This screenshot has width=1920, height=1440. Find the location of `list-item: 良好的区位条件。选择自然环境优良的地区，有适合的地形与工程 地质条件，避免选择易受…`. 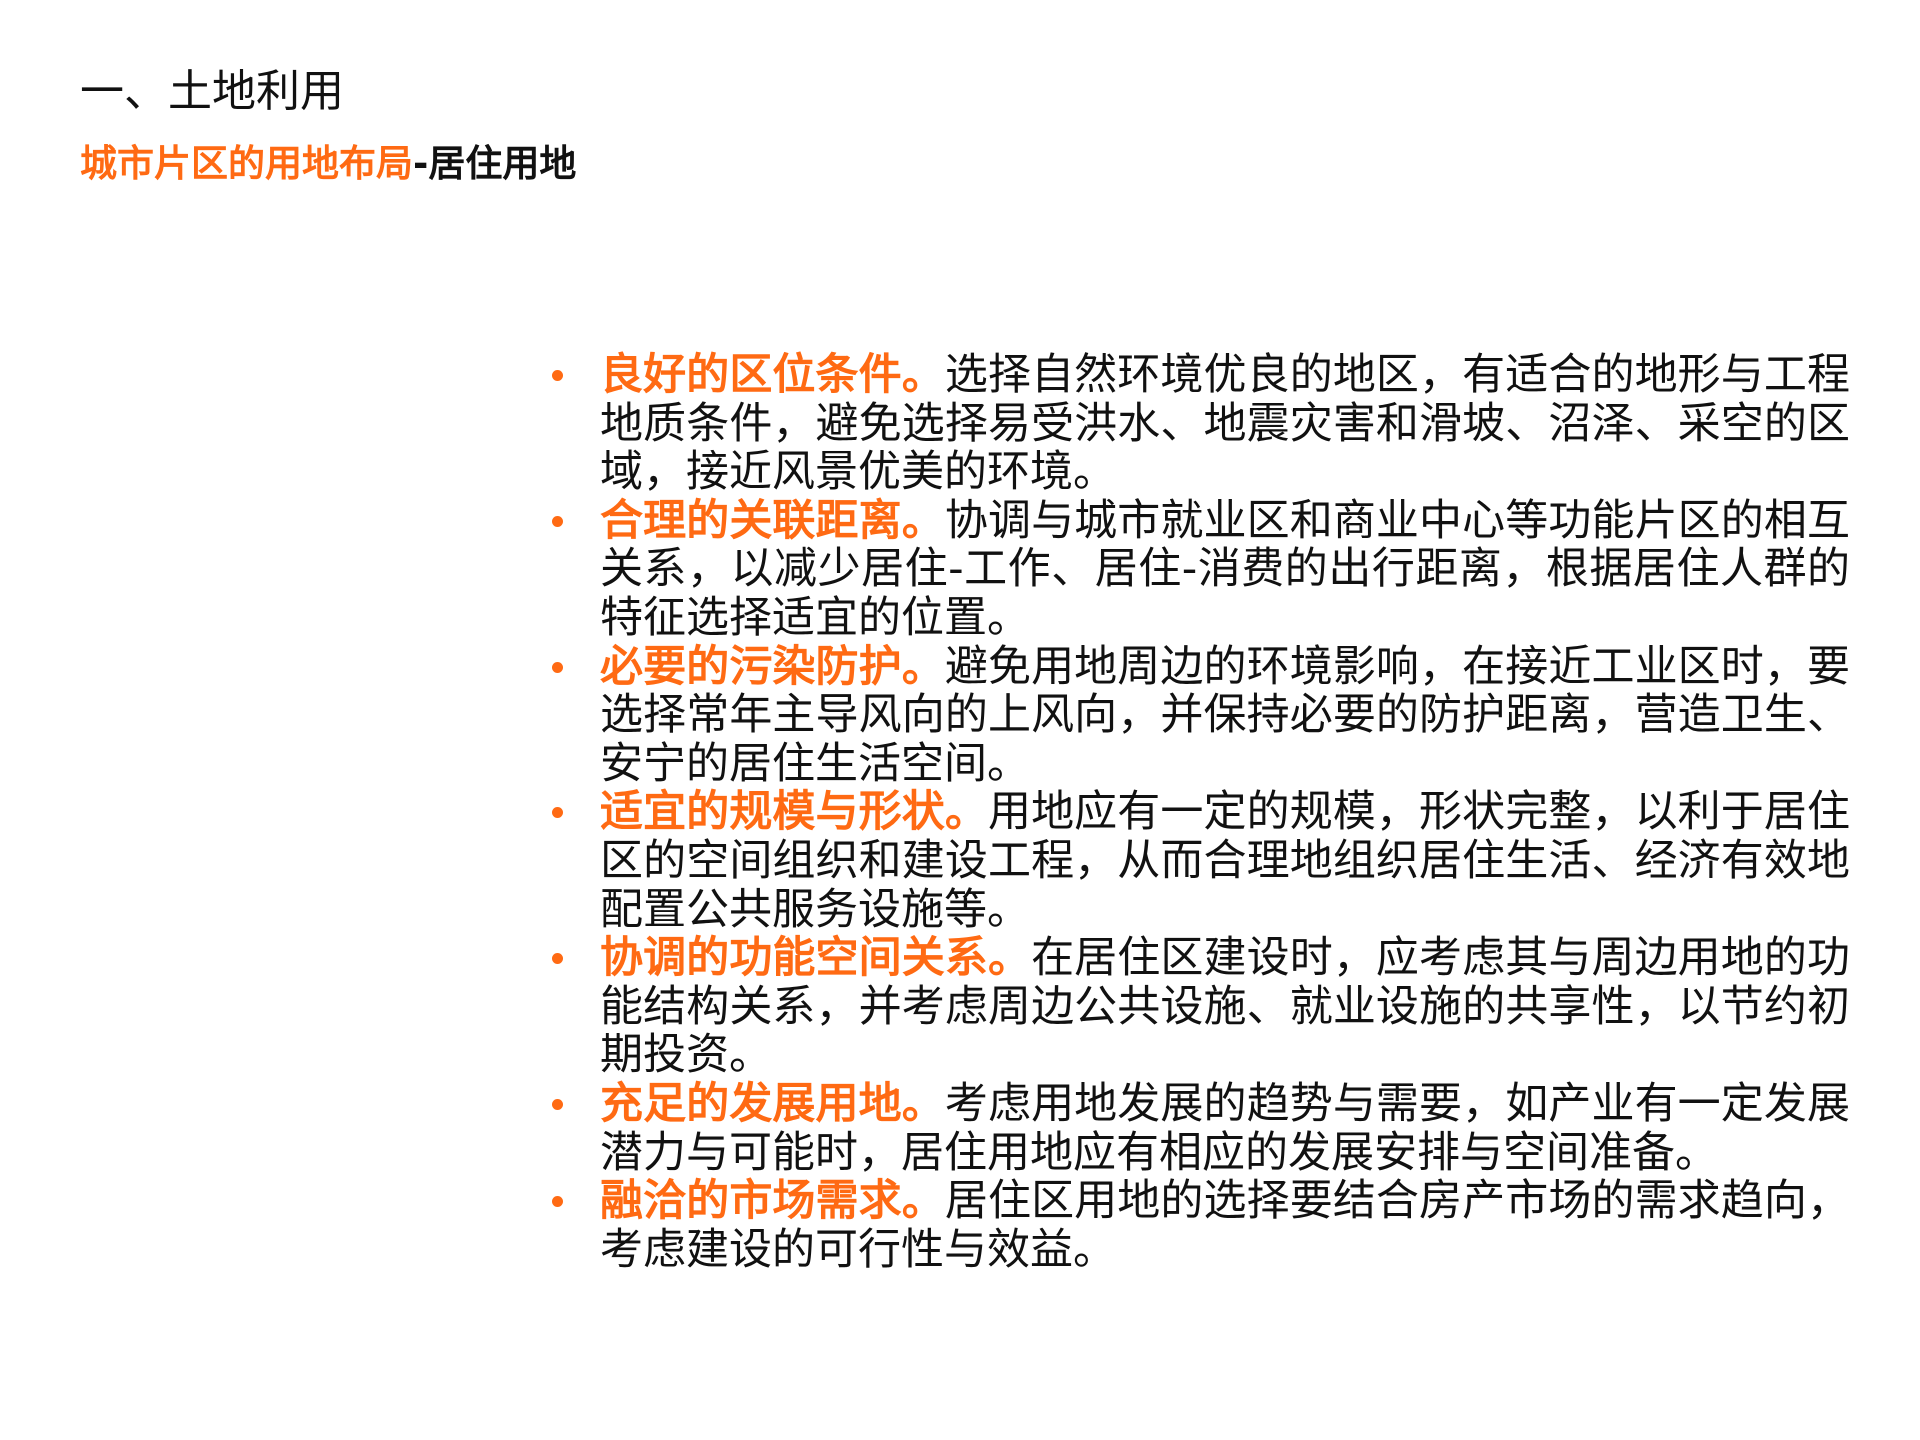

list-item: 良好的区位条件。选择自然环境优良的地区，有适合的地形与工程 地质条件，避免选择易受… is located at coordinates (1202, 424).